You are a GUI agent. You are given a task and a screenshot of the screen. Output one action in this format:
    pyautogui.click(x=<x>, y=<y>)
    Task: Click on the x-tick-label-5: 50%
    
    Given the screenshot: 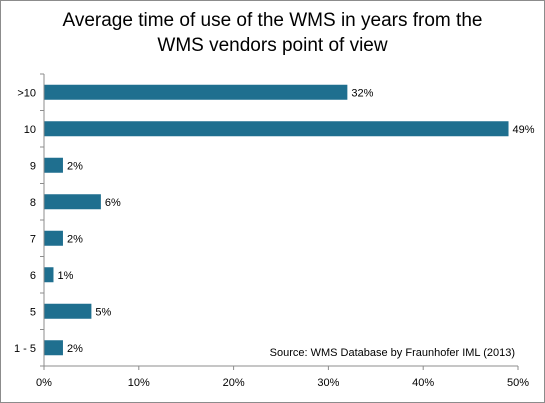 What is the action you would take?
    pyautogui.click(x=518, y=383)
    